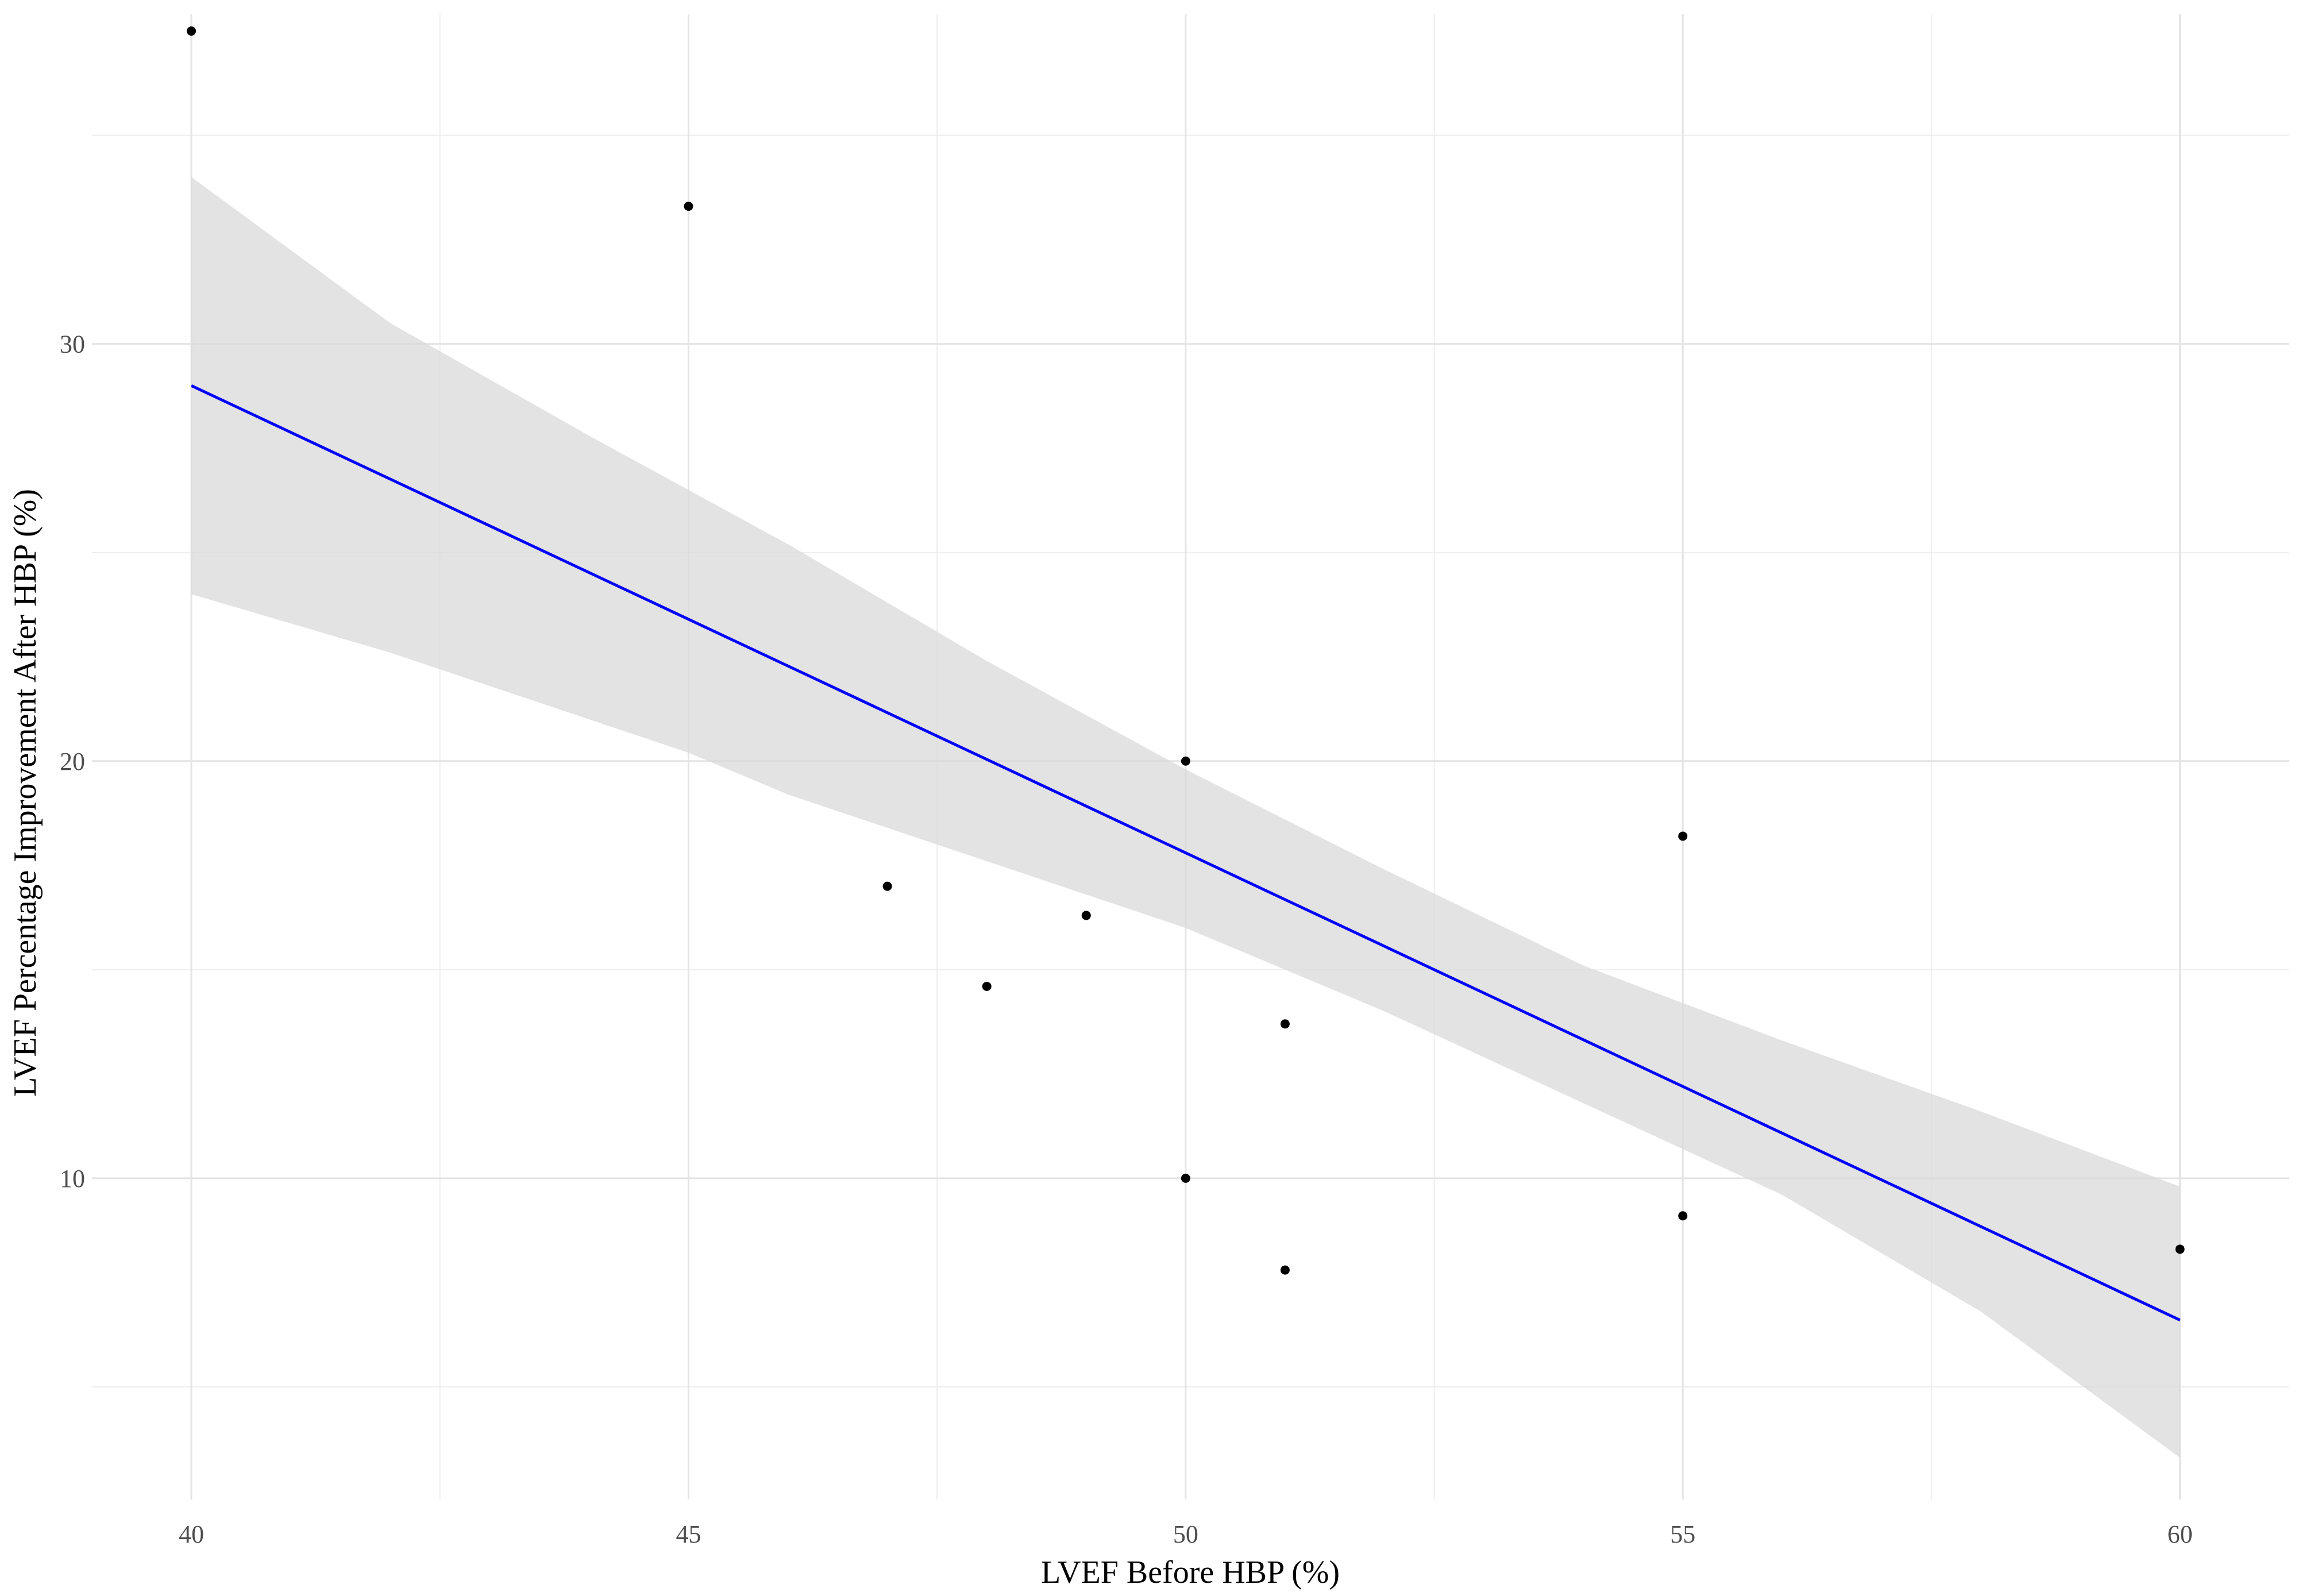 Image resolution: width=2302 pixels, height=1596 pixels. What do you see at coordinates (192, 1534) in the screenshot?
I see `x-tick-label: 40` at bounding box center [192, 1534].